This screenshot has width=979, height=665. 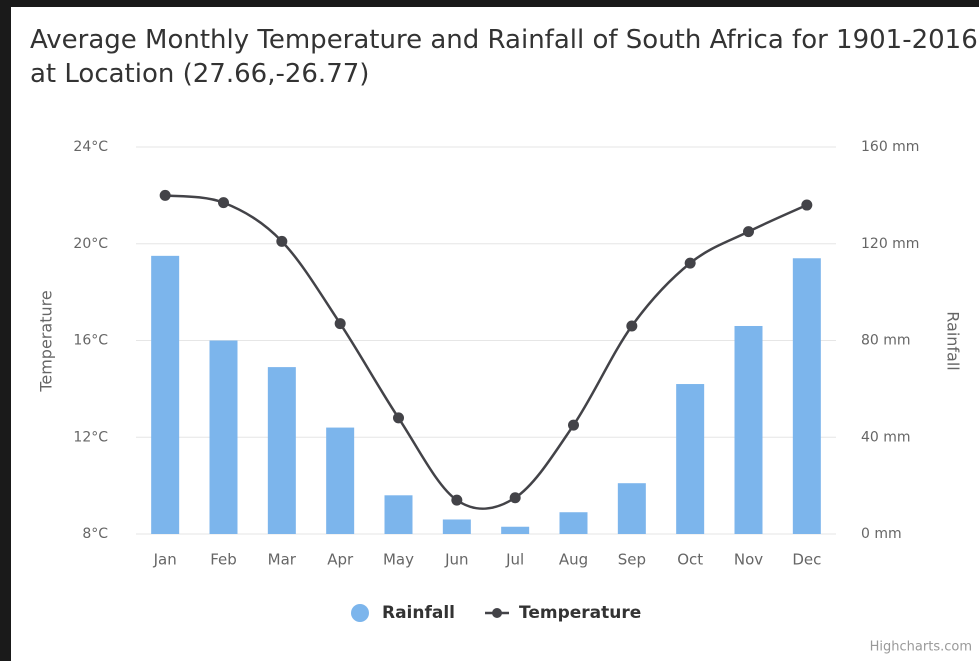 I want to click on y2-tick-label: 40 mm, so click(x=886, y=437).